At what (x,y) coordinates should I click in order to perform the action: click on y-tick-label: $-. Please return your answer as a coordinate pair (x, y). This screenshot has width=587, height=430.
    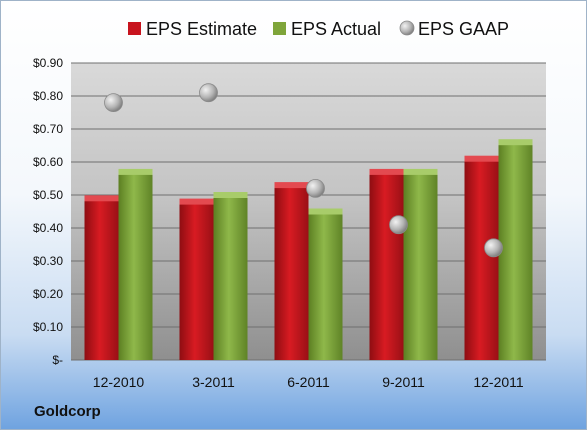
    Looking at the image, I should click on (57, 360).